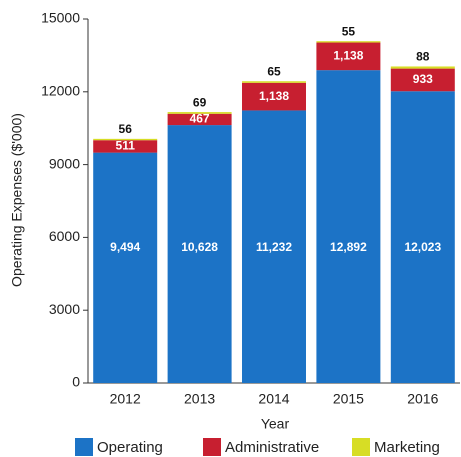 This screenshot has height=457, width=461. I want to click on data-label: 933, so click(423, 79).